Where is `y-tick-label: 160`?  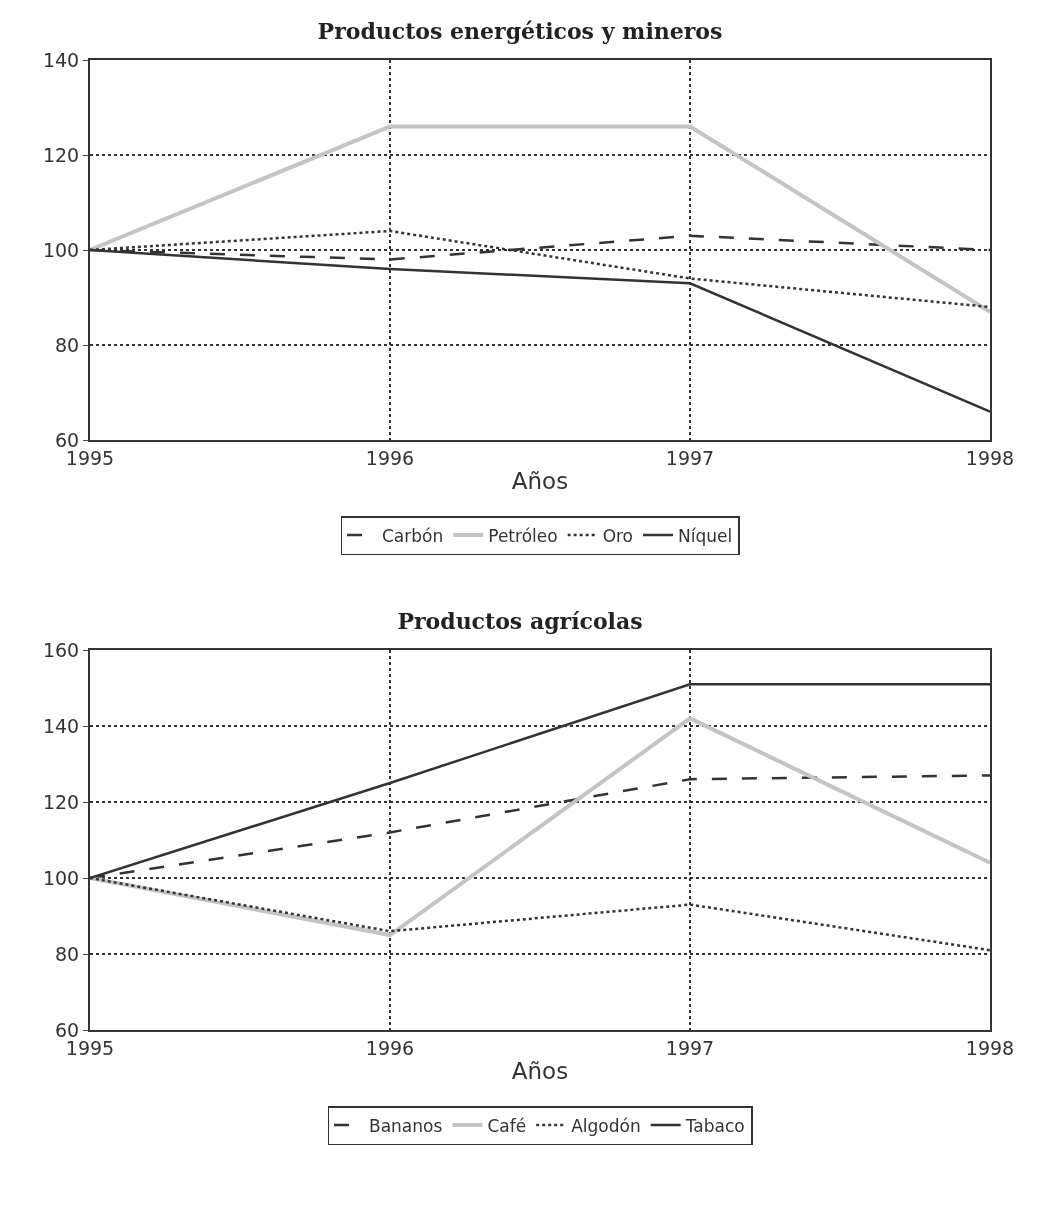 y-tick-label: 160 is located at coordinates (61, 649).